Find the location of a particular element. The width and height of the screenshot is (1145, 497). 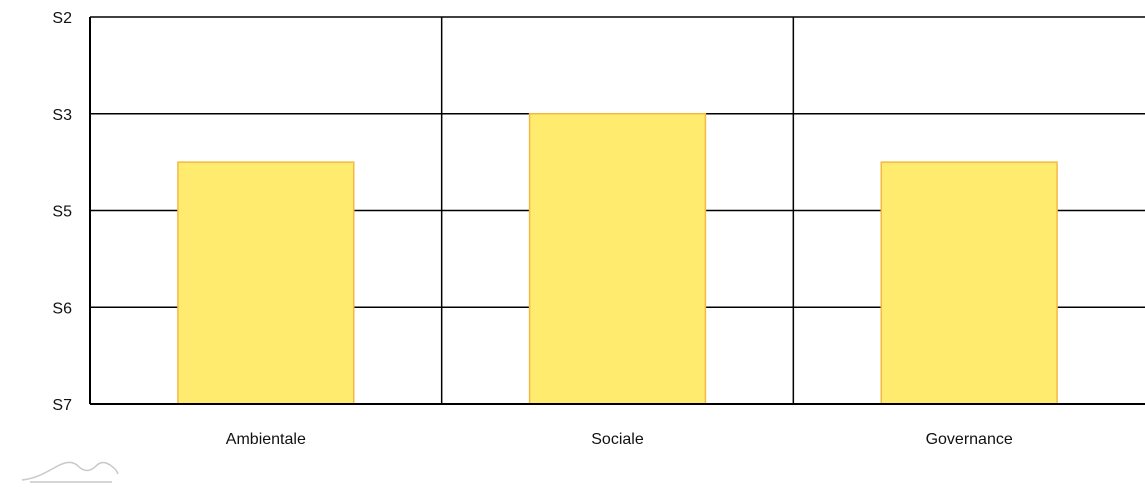

y-tick-label: S7 is located at coordinates (62, 405).